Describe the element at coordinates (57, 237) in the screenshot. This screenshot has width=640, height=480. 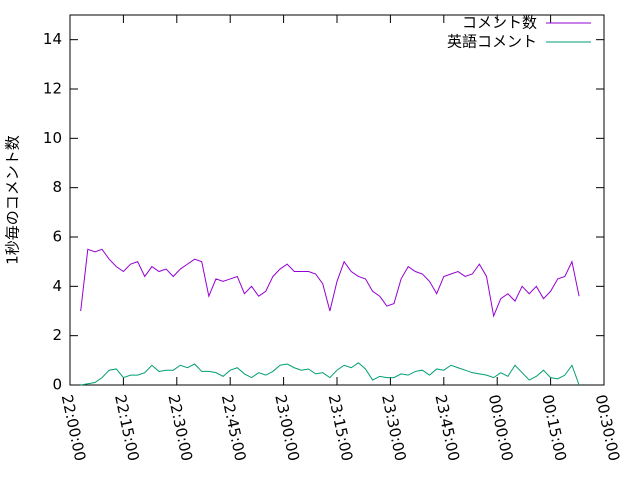
I see `y-tick-label: 6` at that location.